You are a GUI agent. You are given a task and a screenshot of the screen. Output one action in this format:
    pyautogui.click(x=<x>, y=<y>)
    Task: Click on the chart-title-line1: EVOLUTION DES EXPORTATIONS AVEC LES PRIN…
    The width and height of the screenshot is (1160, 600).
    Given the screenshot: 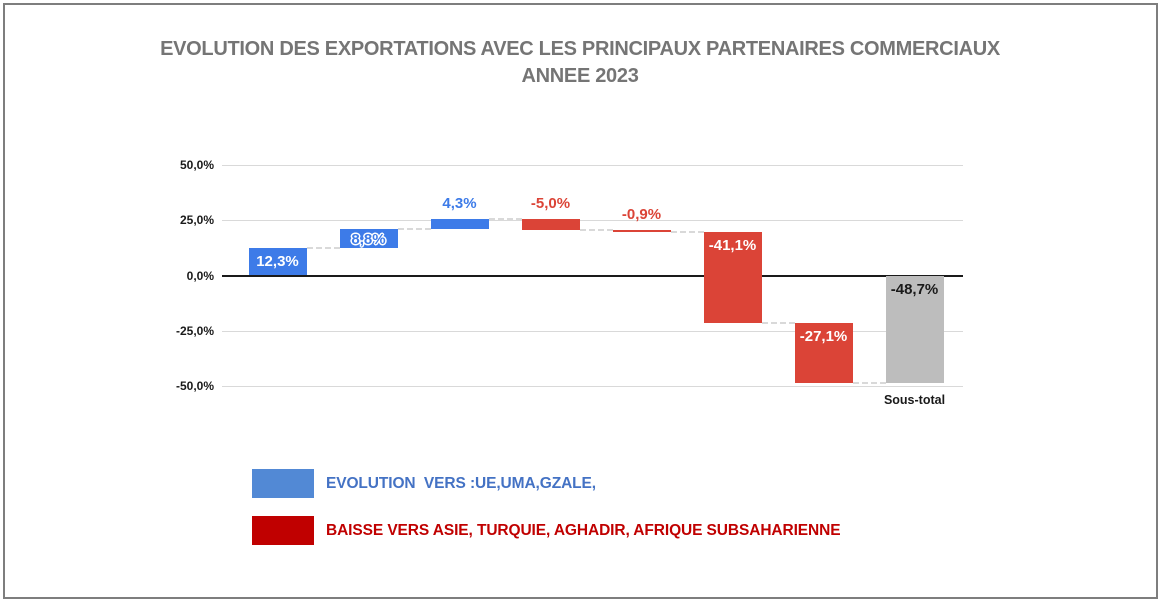 What is the action you would take?
    pyautogui.click(x=580, y=49)
    